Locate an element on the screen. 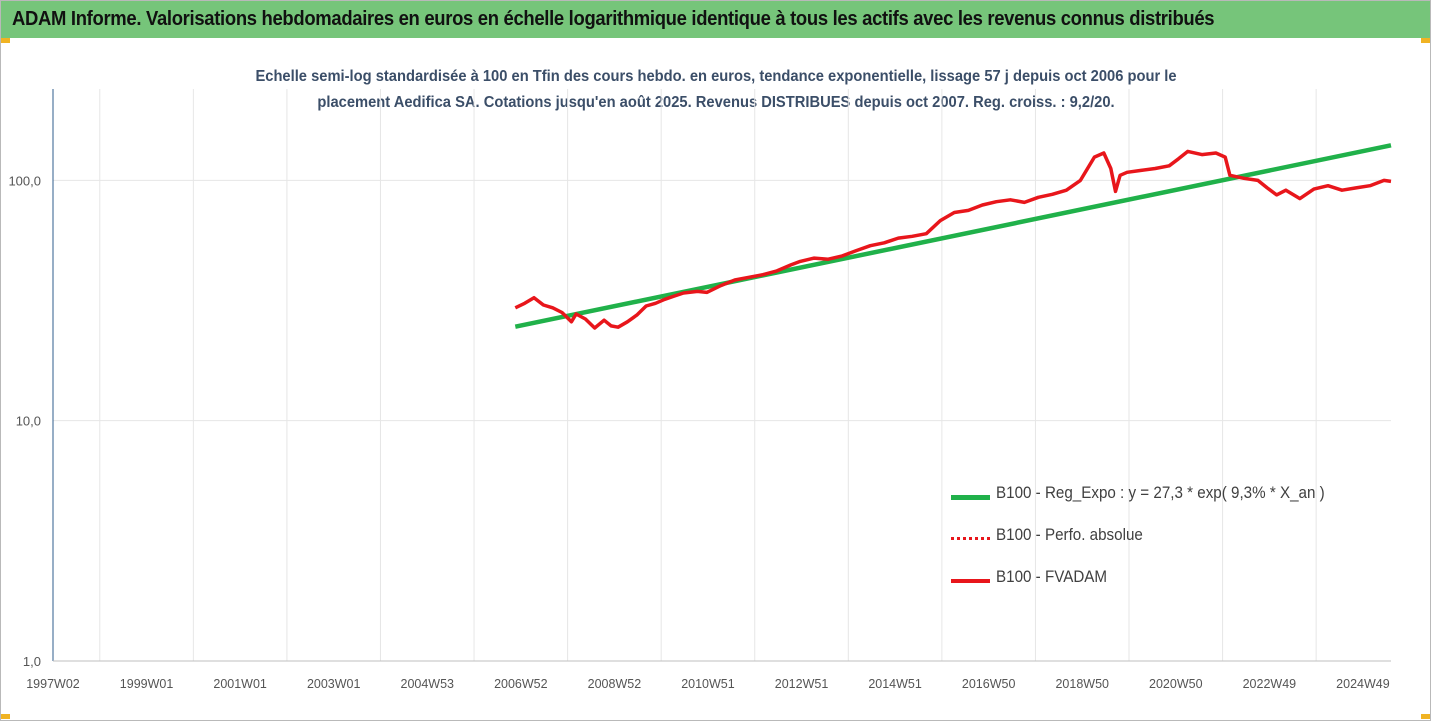  y-tick-label: 1,0 is located at coordinates (32, 661).